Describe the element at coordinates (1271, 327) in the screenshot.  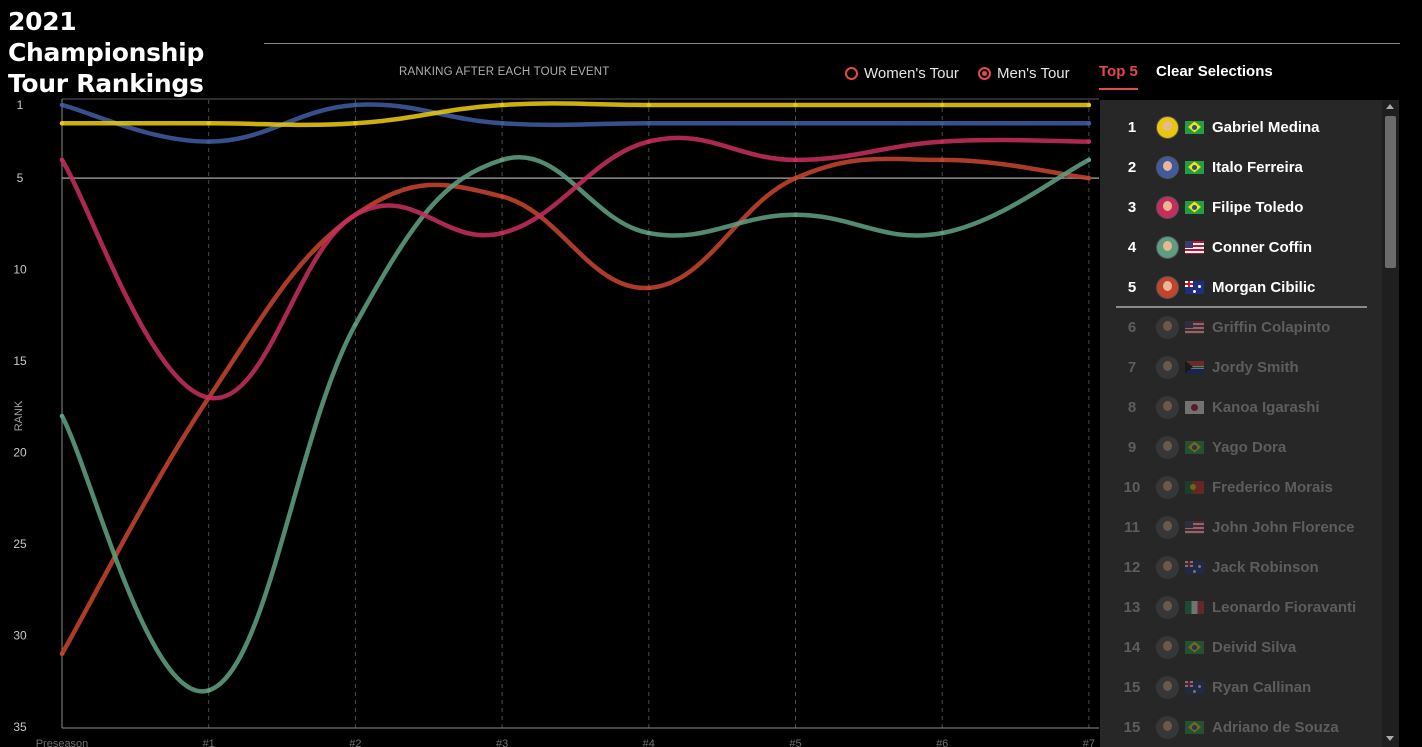
I see `surfer-name: Griffin Colapinto` at that location.